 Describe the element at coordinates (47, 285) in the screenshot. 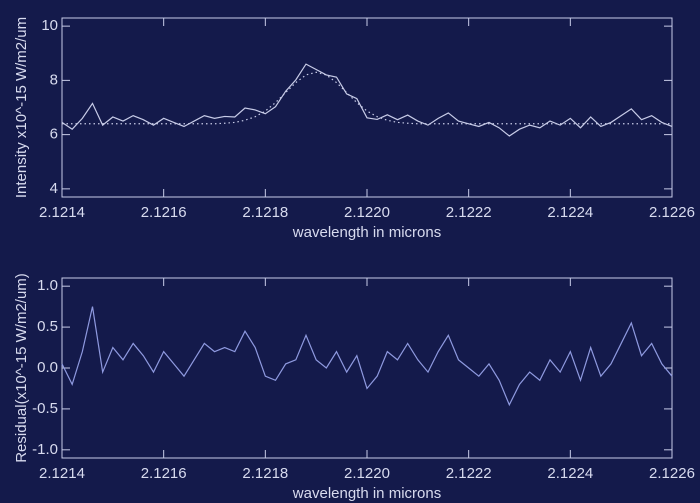

I see `y-tick-label: 1.0` at that location.